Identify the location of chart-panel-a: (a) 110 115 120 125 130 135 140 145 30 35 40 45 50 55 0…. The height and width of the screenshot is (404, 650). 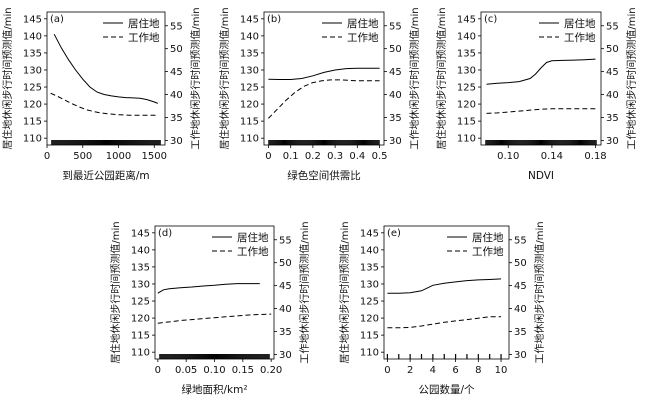
(101, 94).